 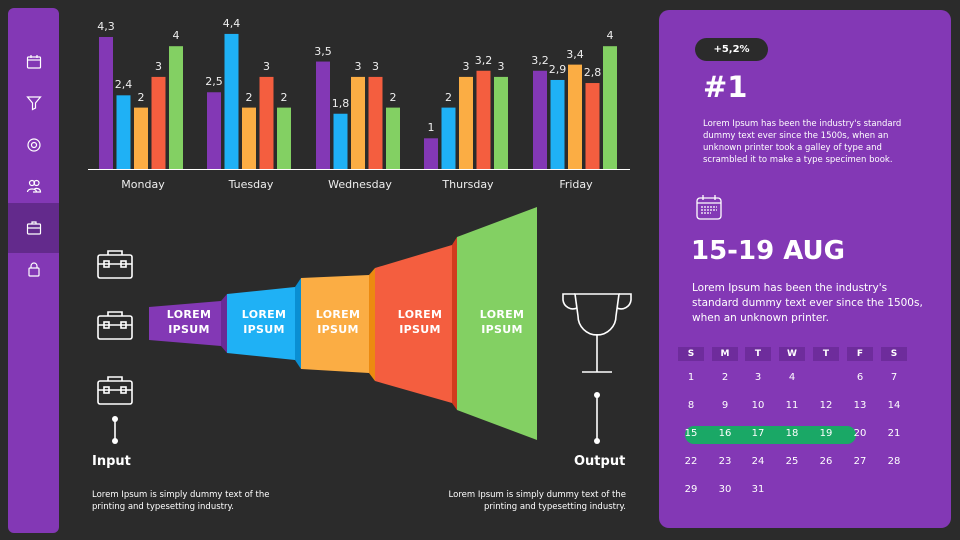 What do you see at coordinates (360, 184) in the screenshot?
I see `x-tick-label: Wednesday` at bounding box center [360, 184].